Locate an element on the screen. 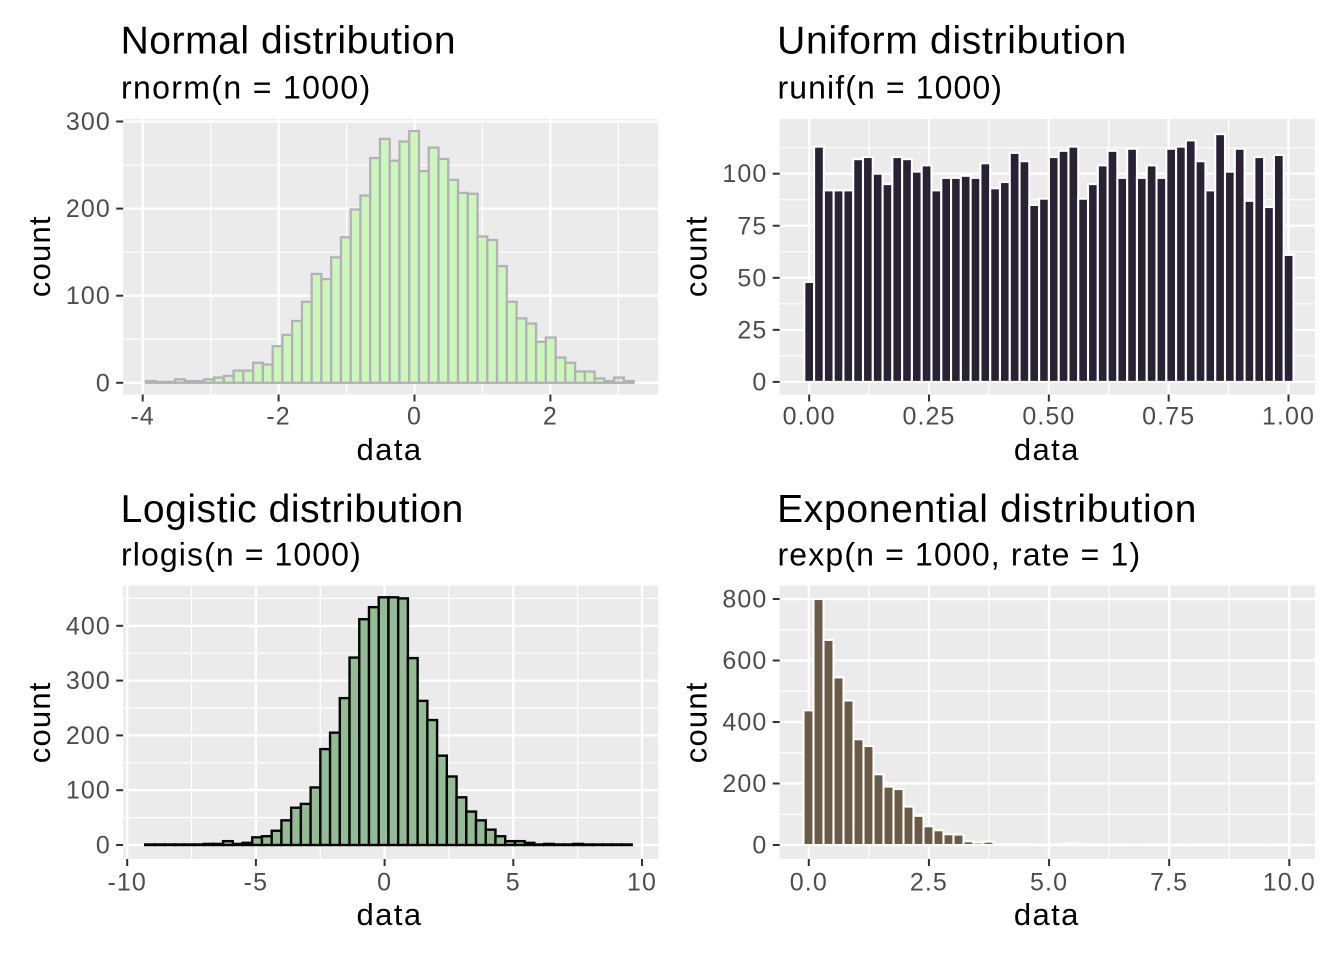  svg-text: 75 is located at coordinates (752, 226).